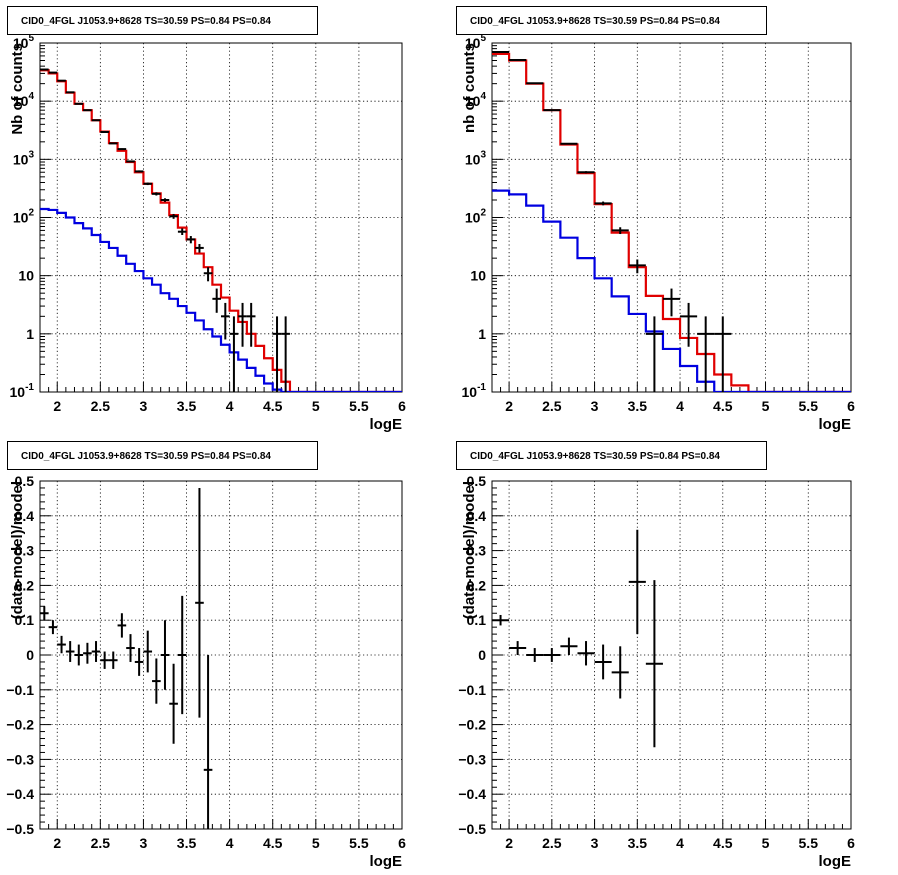 The image size is (898, 875). Describe the element at coordinates (31, 154) in the screenshot. I see `y-tick-exponent: 3` at that location.